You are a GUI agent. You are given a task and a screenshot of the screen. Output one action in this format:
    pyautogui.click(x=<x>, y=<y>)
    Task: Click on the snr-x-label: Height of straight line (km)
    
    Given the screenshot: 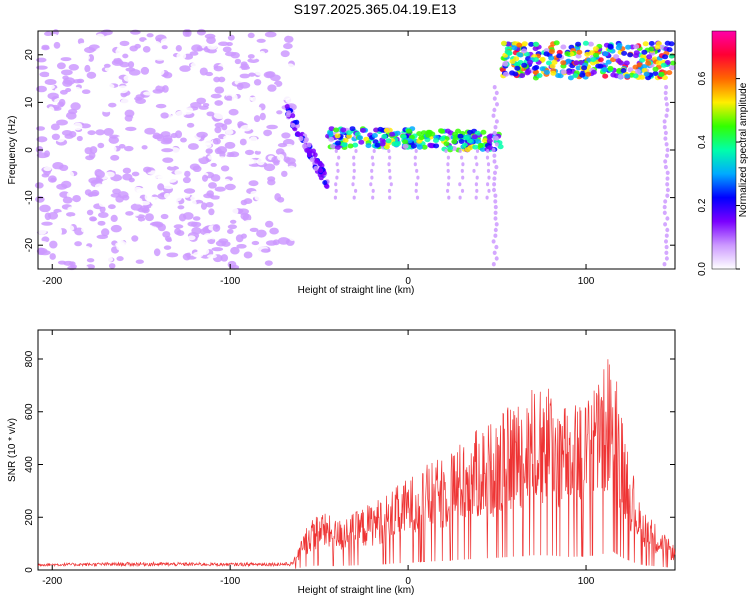 What is the action you would take?
    pyautogui.click(x=356, y=590)
    